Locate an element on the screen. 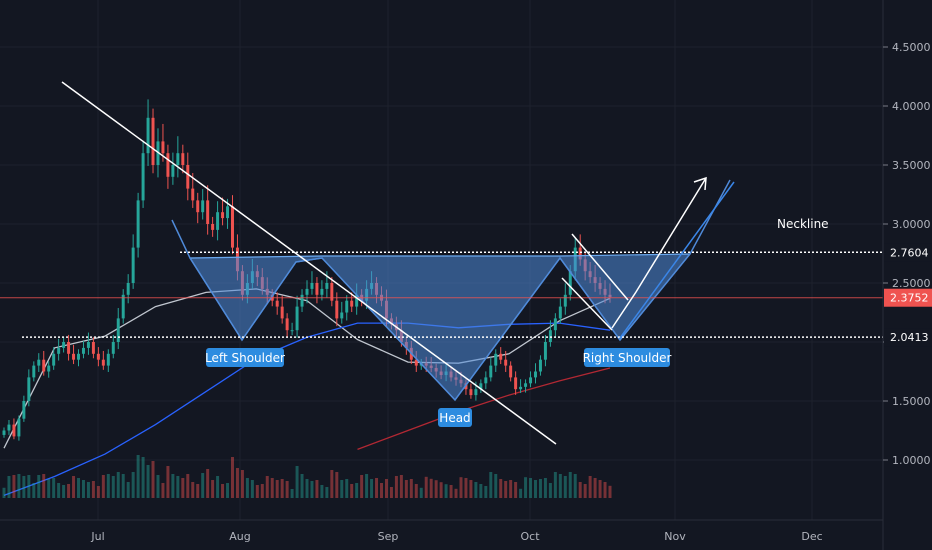 This screenshot has height=550, width=932. arrow-head is located at coordinates (700, 183).